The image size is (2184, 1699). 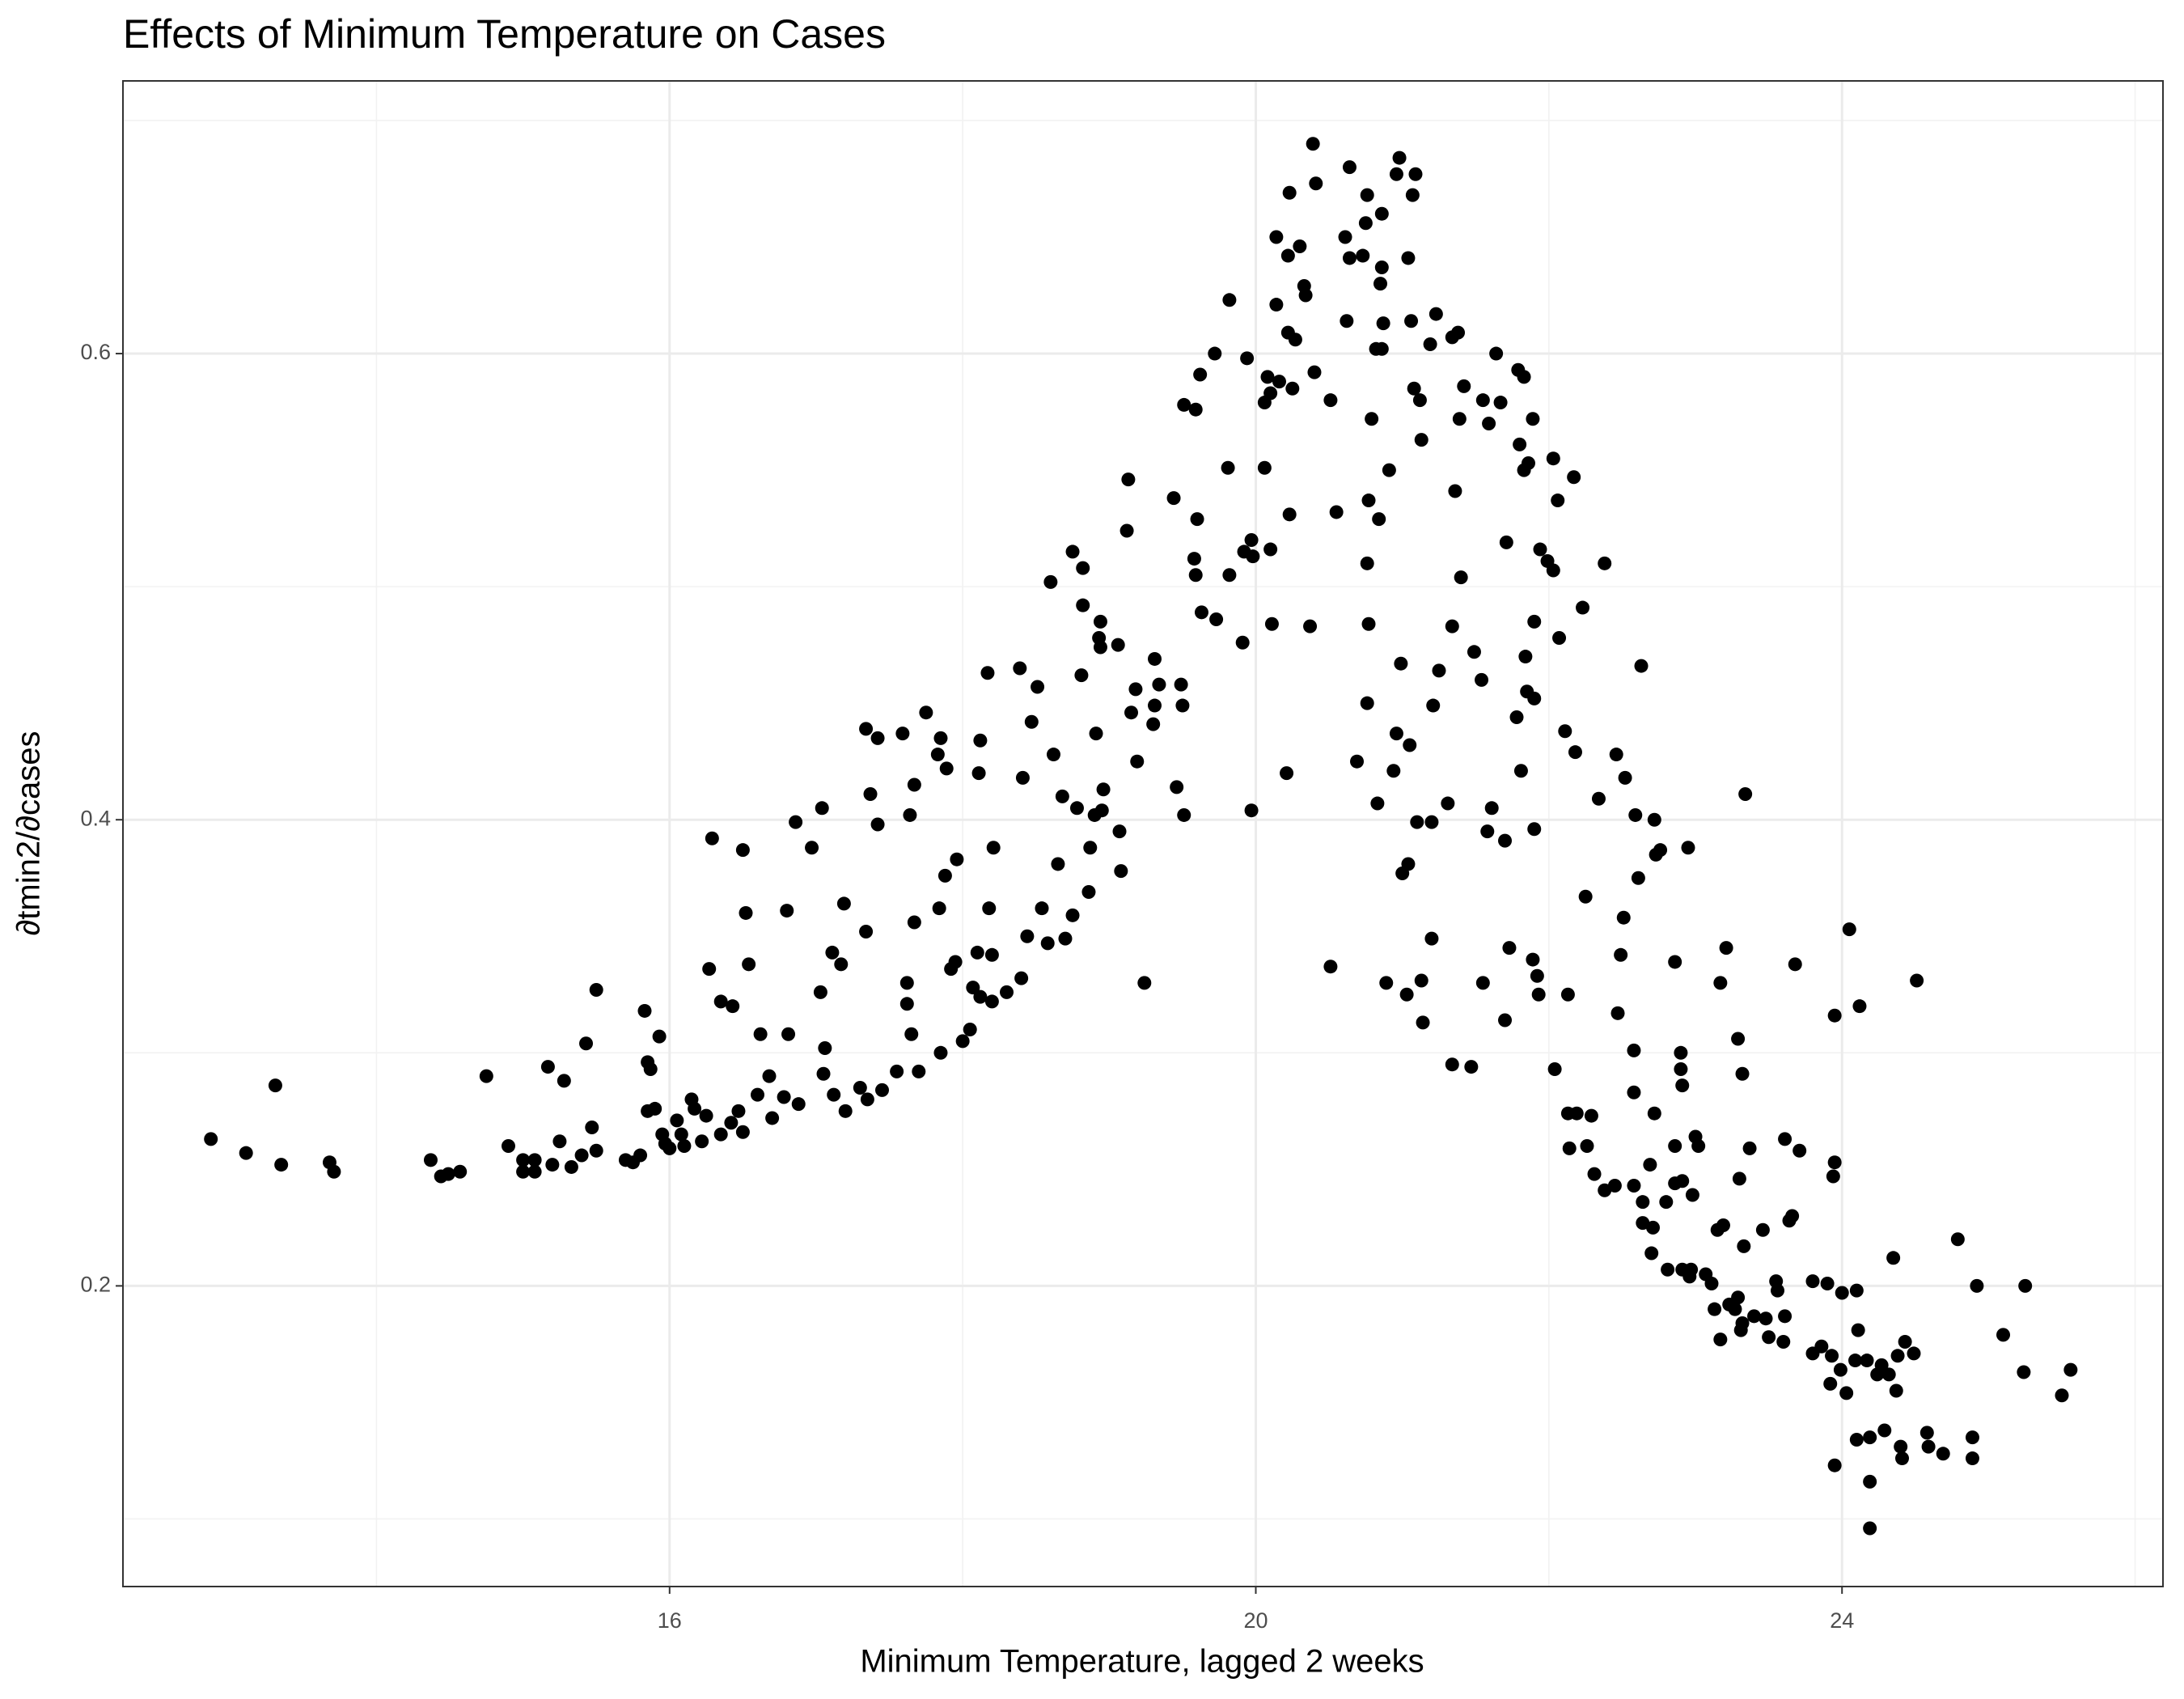 What do you see at coordinates (1842, 1620) in the screenshot?
I see `x-tick-label: 24` at bounding box center [1842, 1620].